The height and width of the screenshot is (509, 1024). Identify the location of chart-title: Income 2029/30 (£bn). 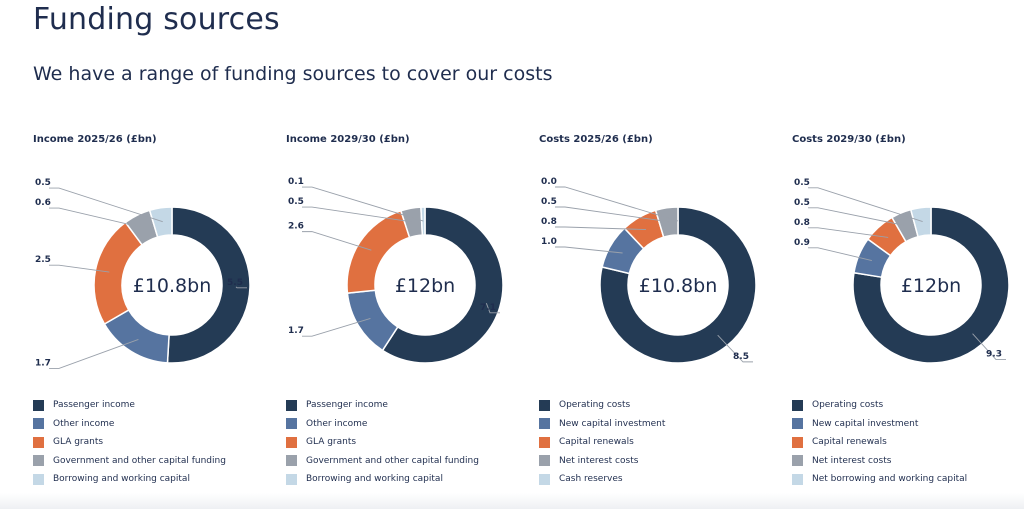
(348, 139).